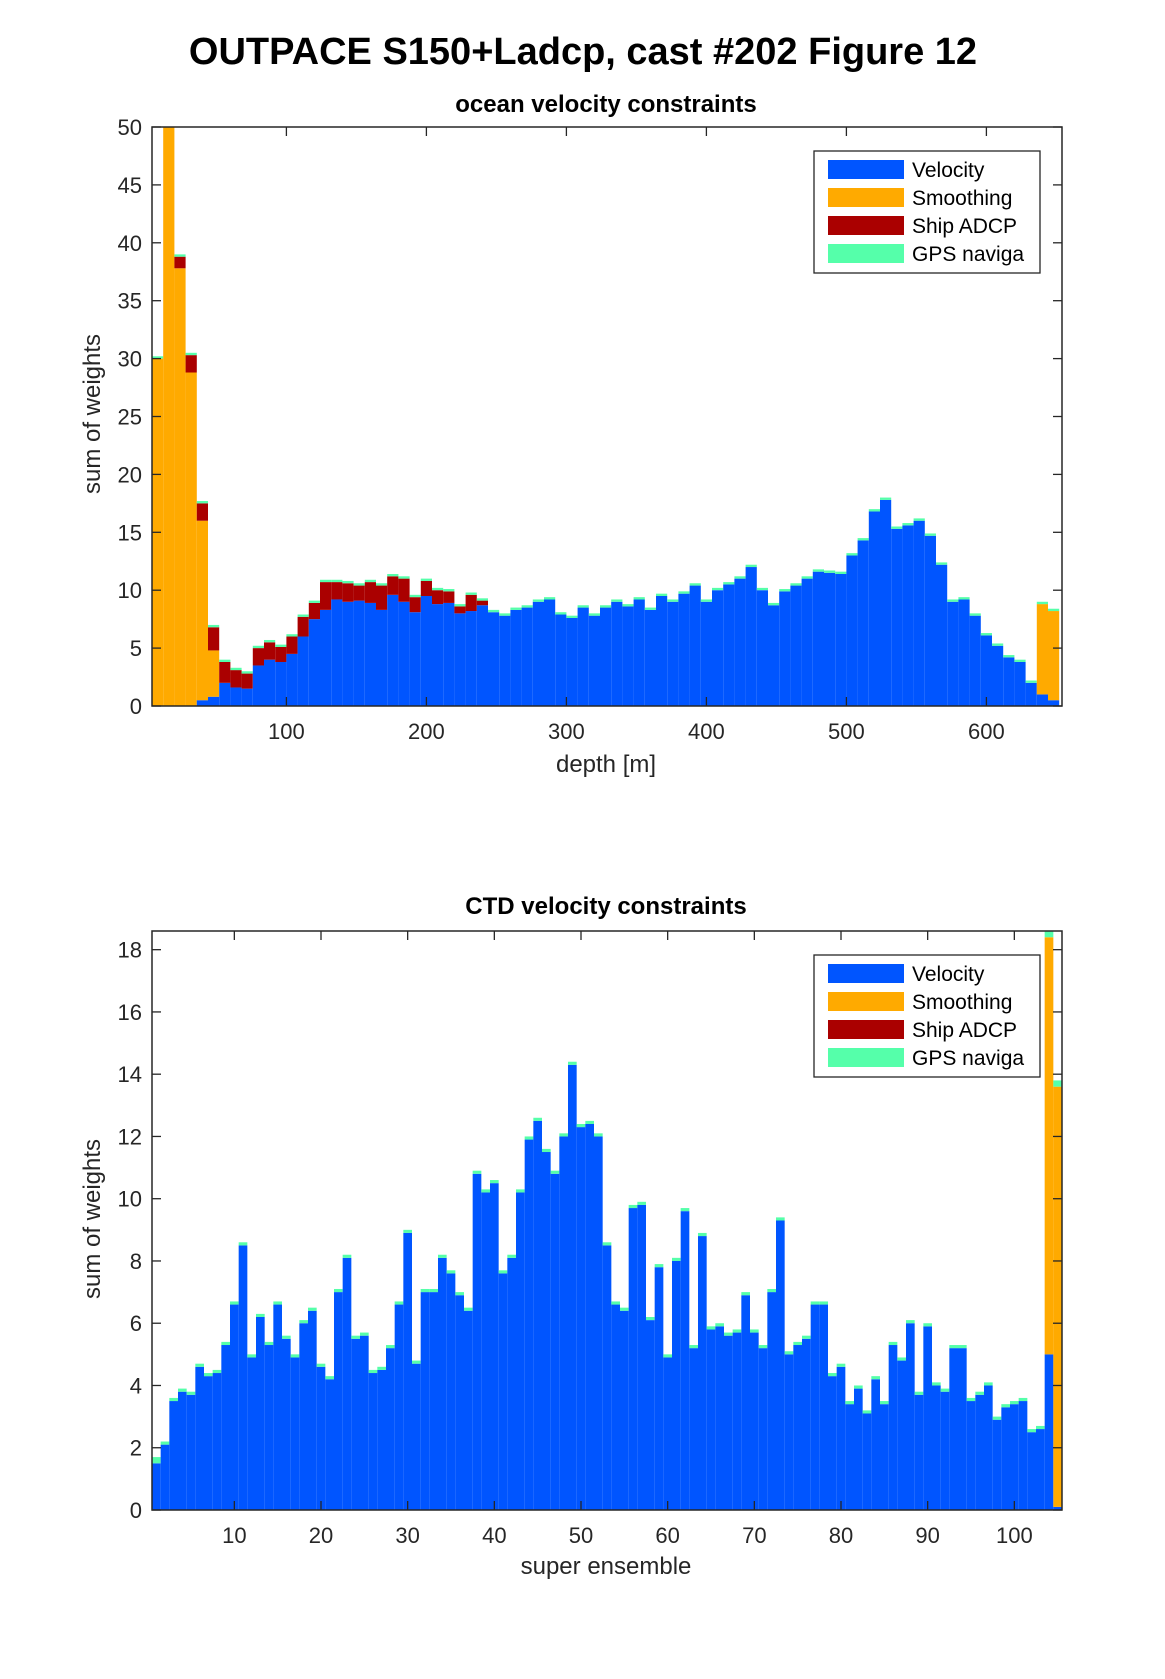  Describe the element at coordinates (581, 1535) in the screenshot. I see `x-tick-label: 50` at that location.